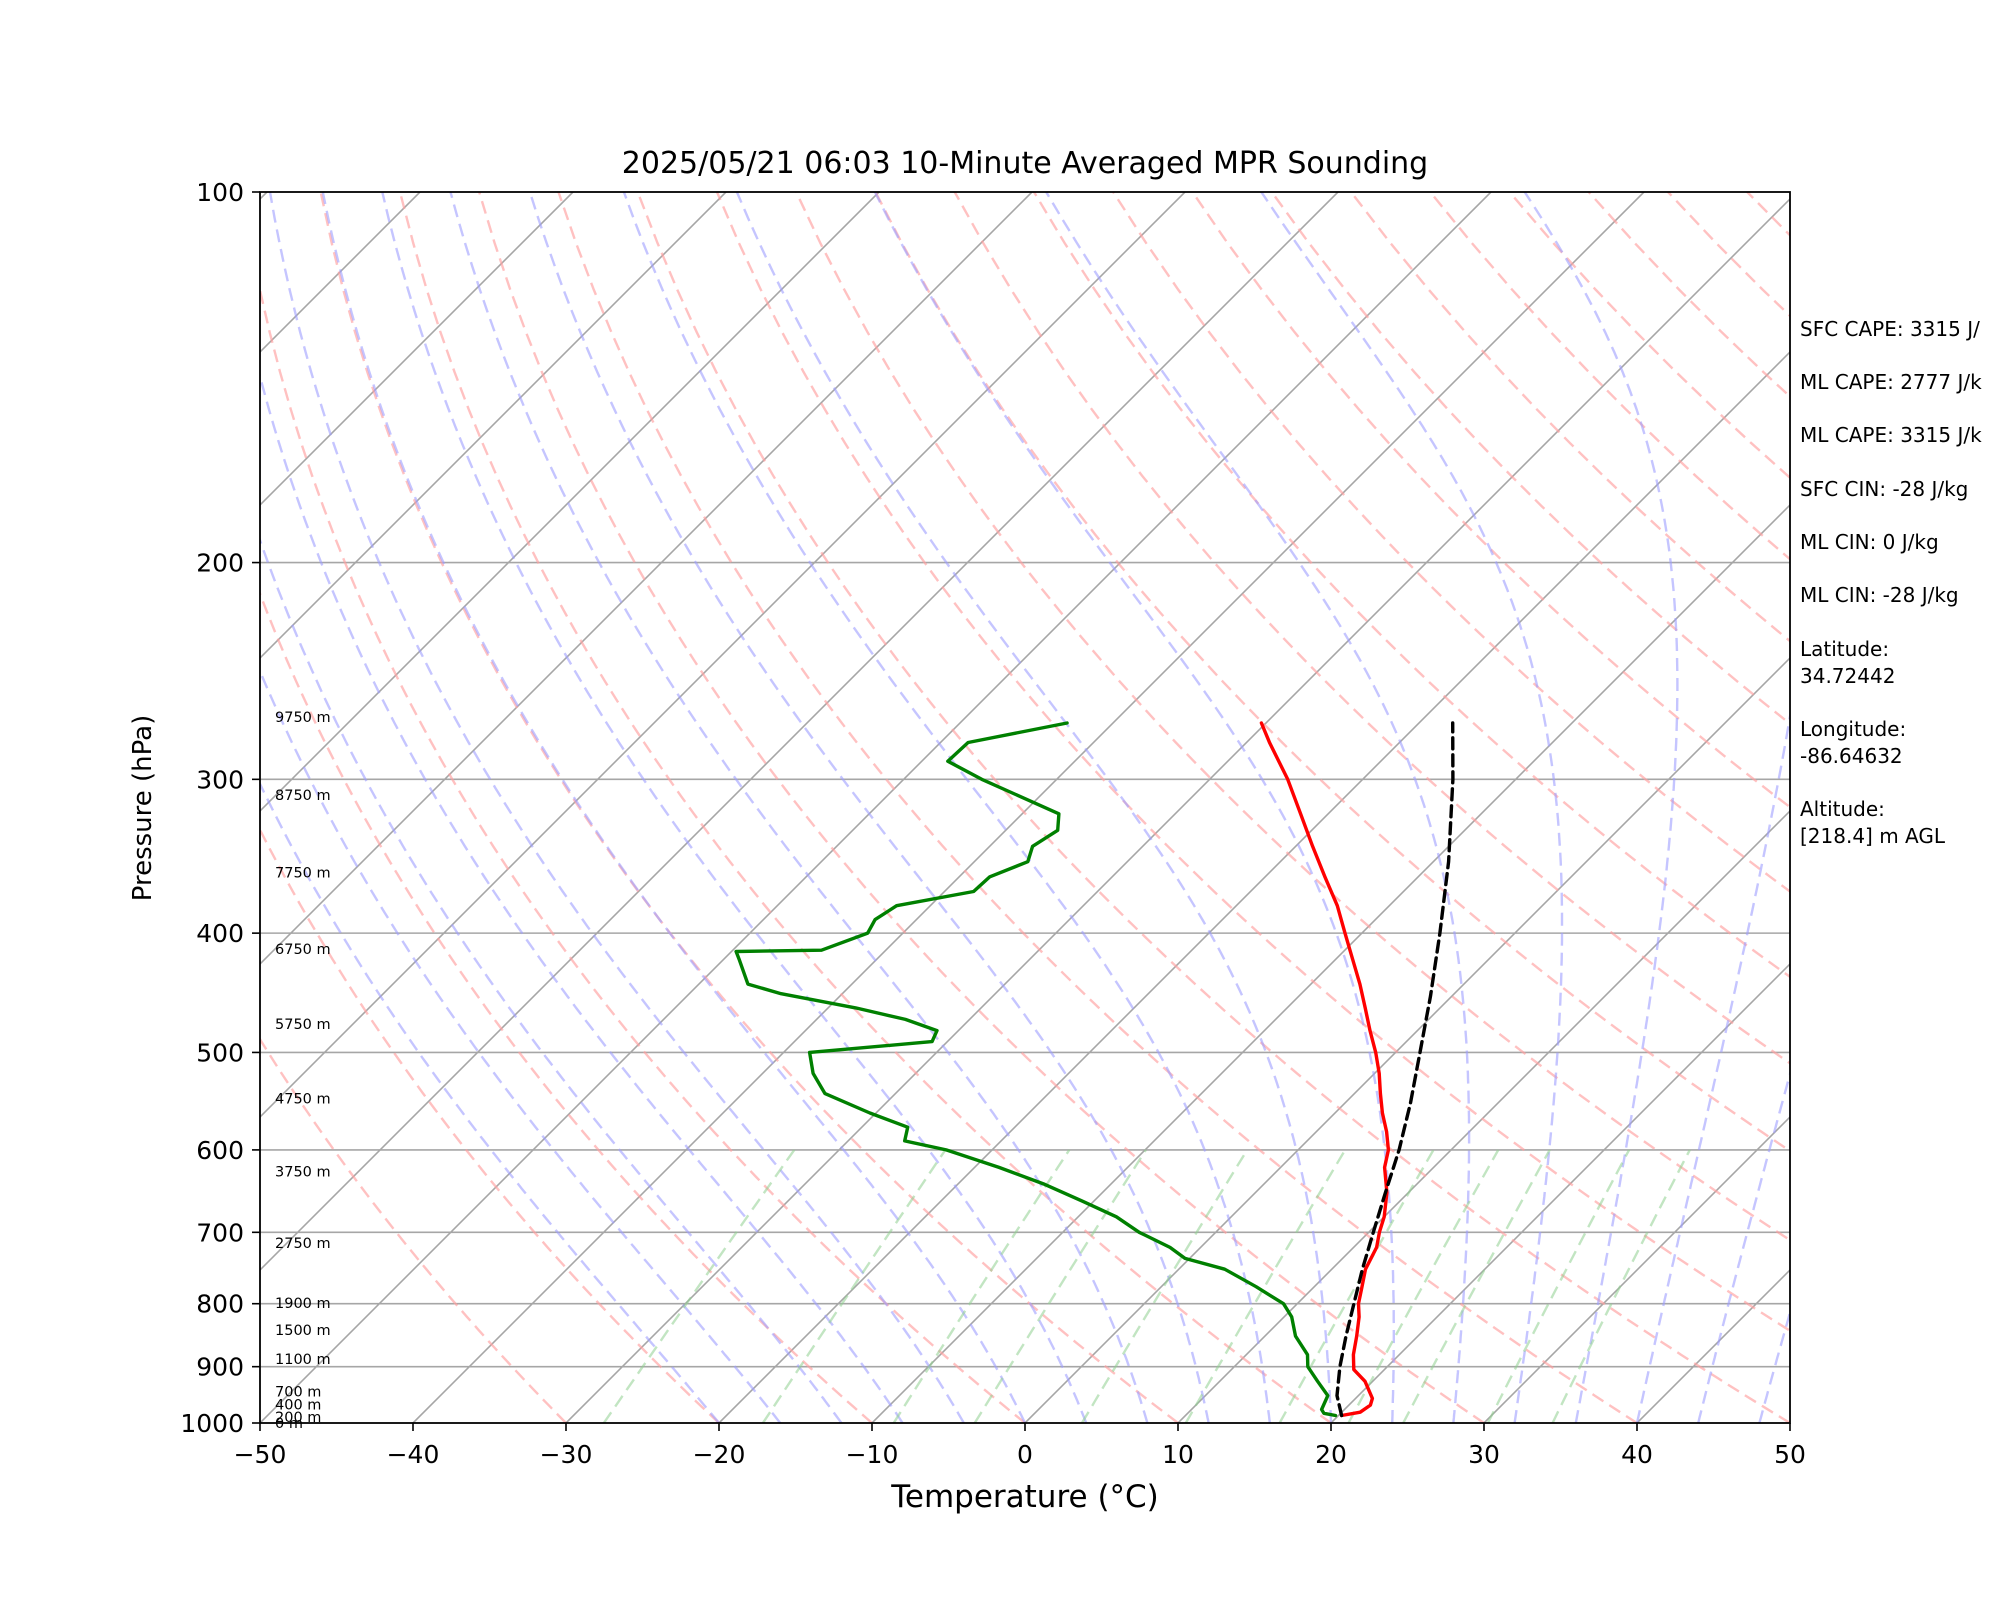  Describe the element at coordinates (1853, 729) in the screenshot. I see `sounding-parameter-text: Longitude:` at that location.